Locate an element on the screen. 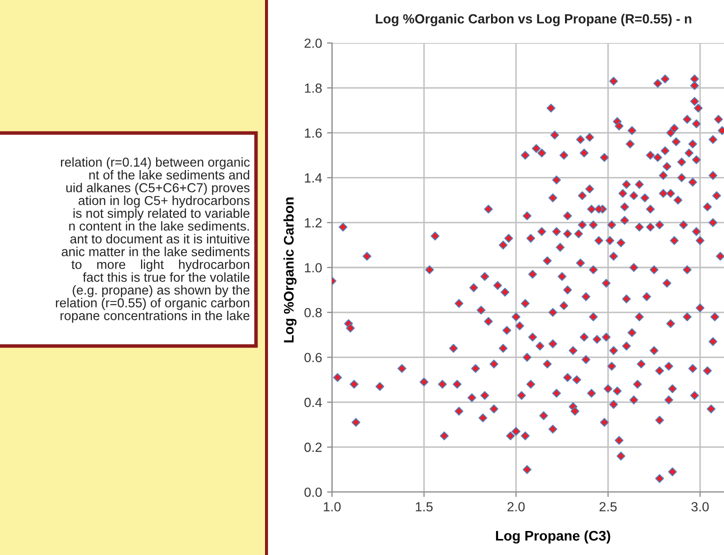  y-tick-label: 0.6 is located at coordinates (313, 357).